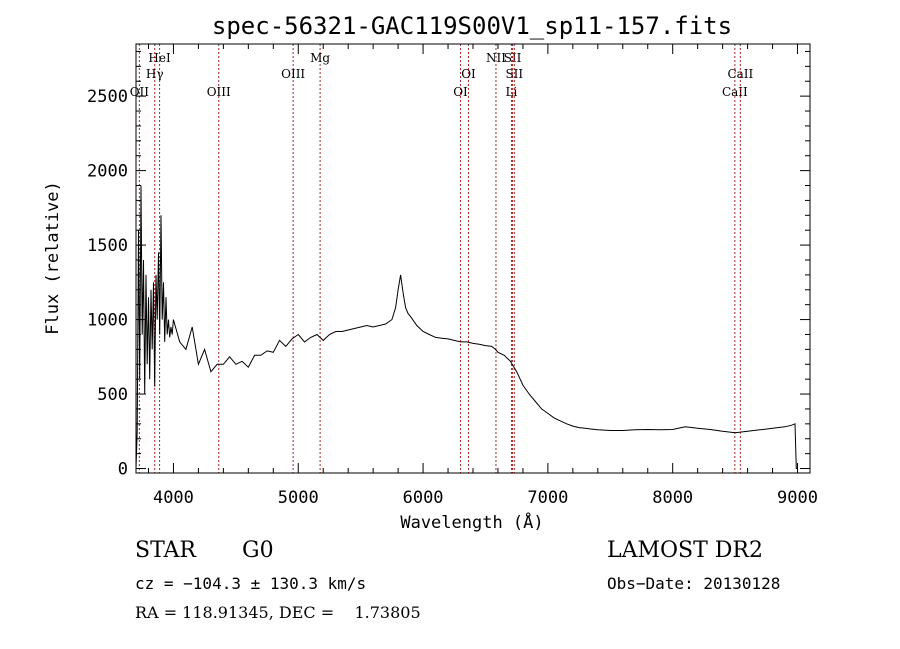  I want to click on x-tick-label: 5000, so click(298, 498).